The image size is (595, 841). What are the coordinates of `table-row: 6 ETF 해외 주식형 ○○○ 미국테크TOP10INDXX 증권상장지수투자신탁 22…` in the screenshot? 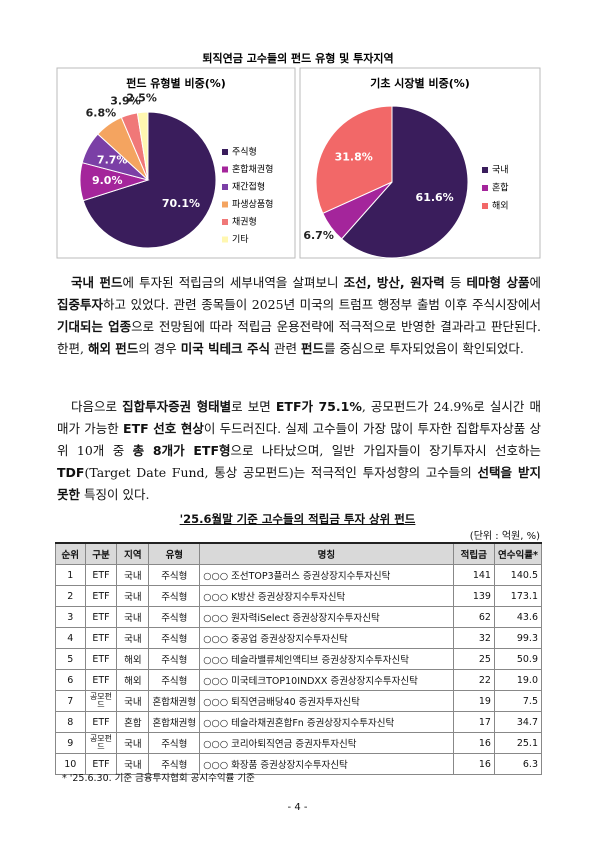 It's located at (299, 680).